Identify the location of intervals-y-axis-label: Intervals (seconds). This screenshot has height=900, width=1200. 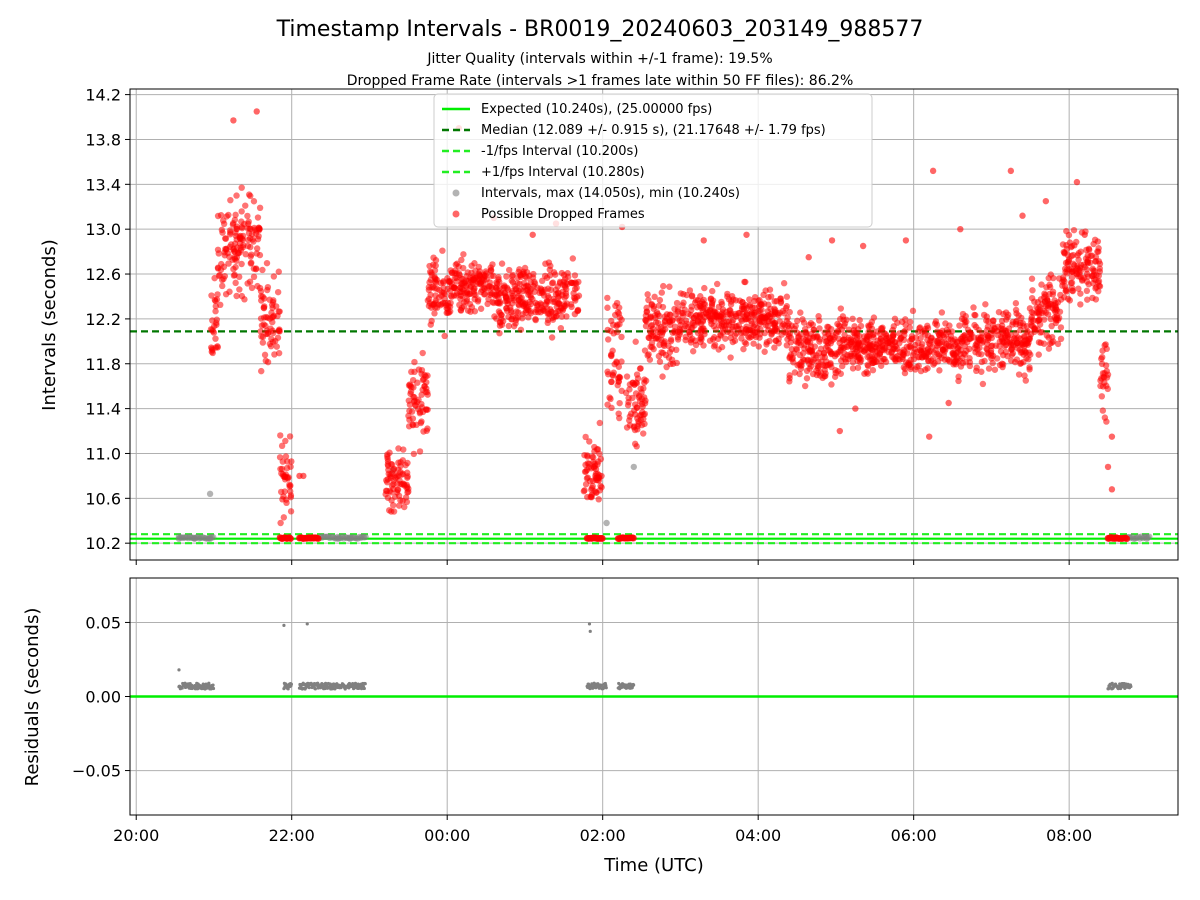
(49, 325).